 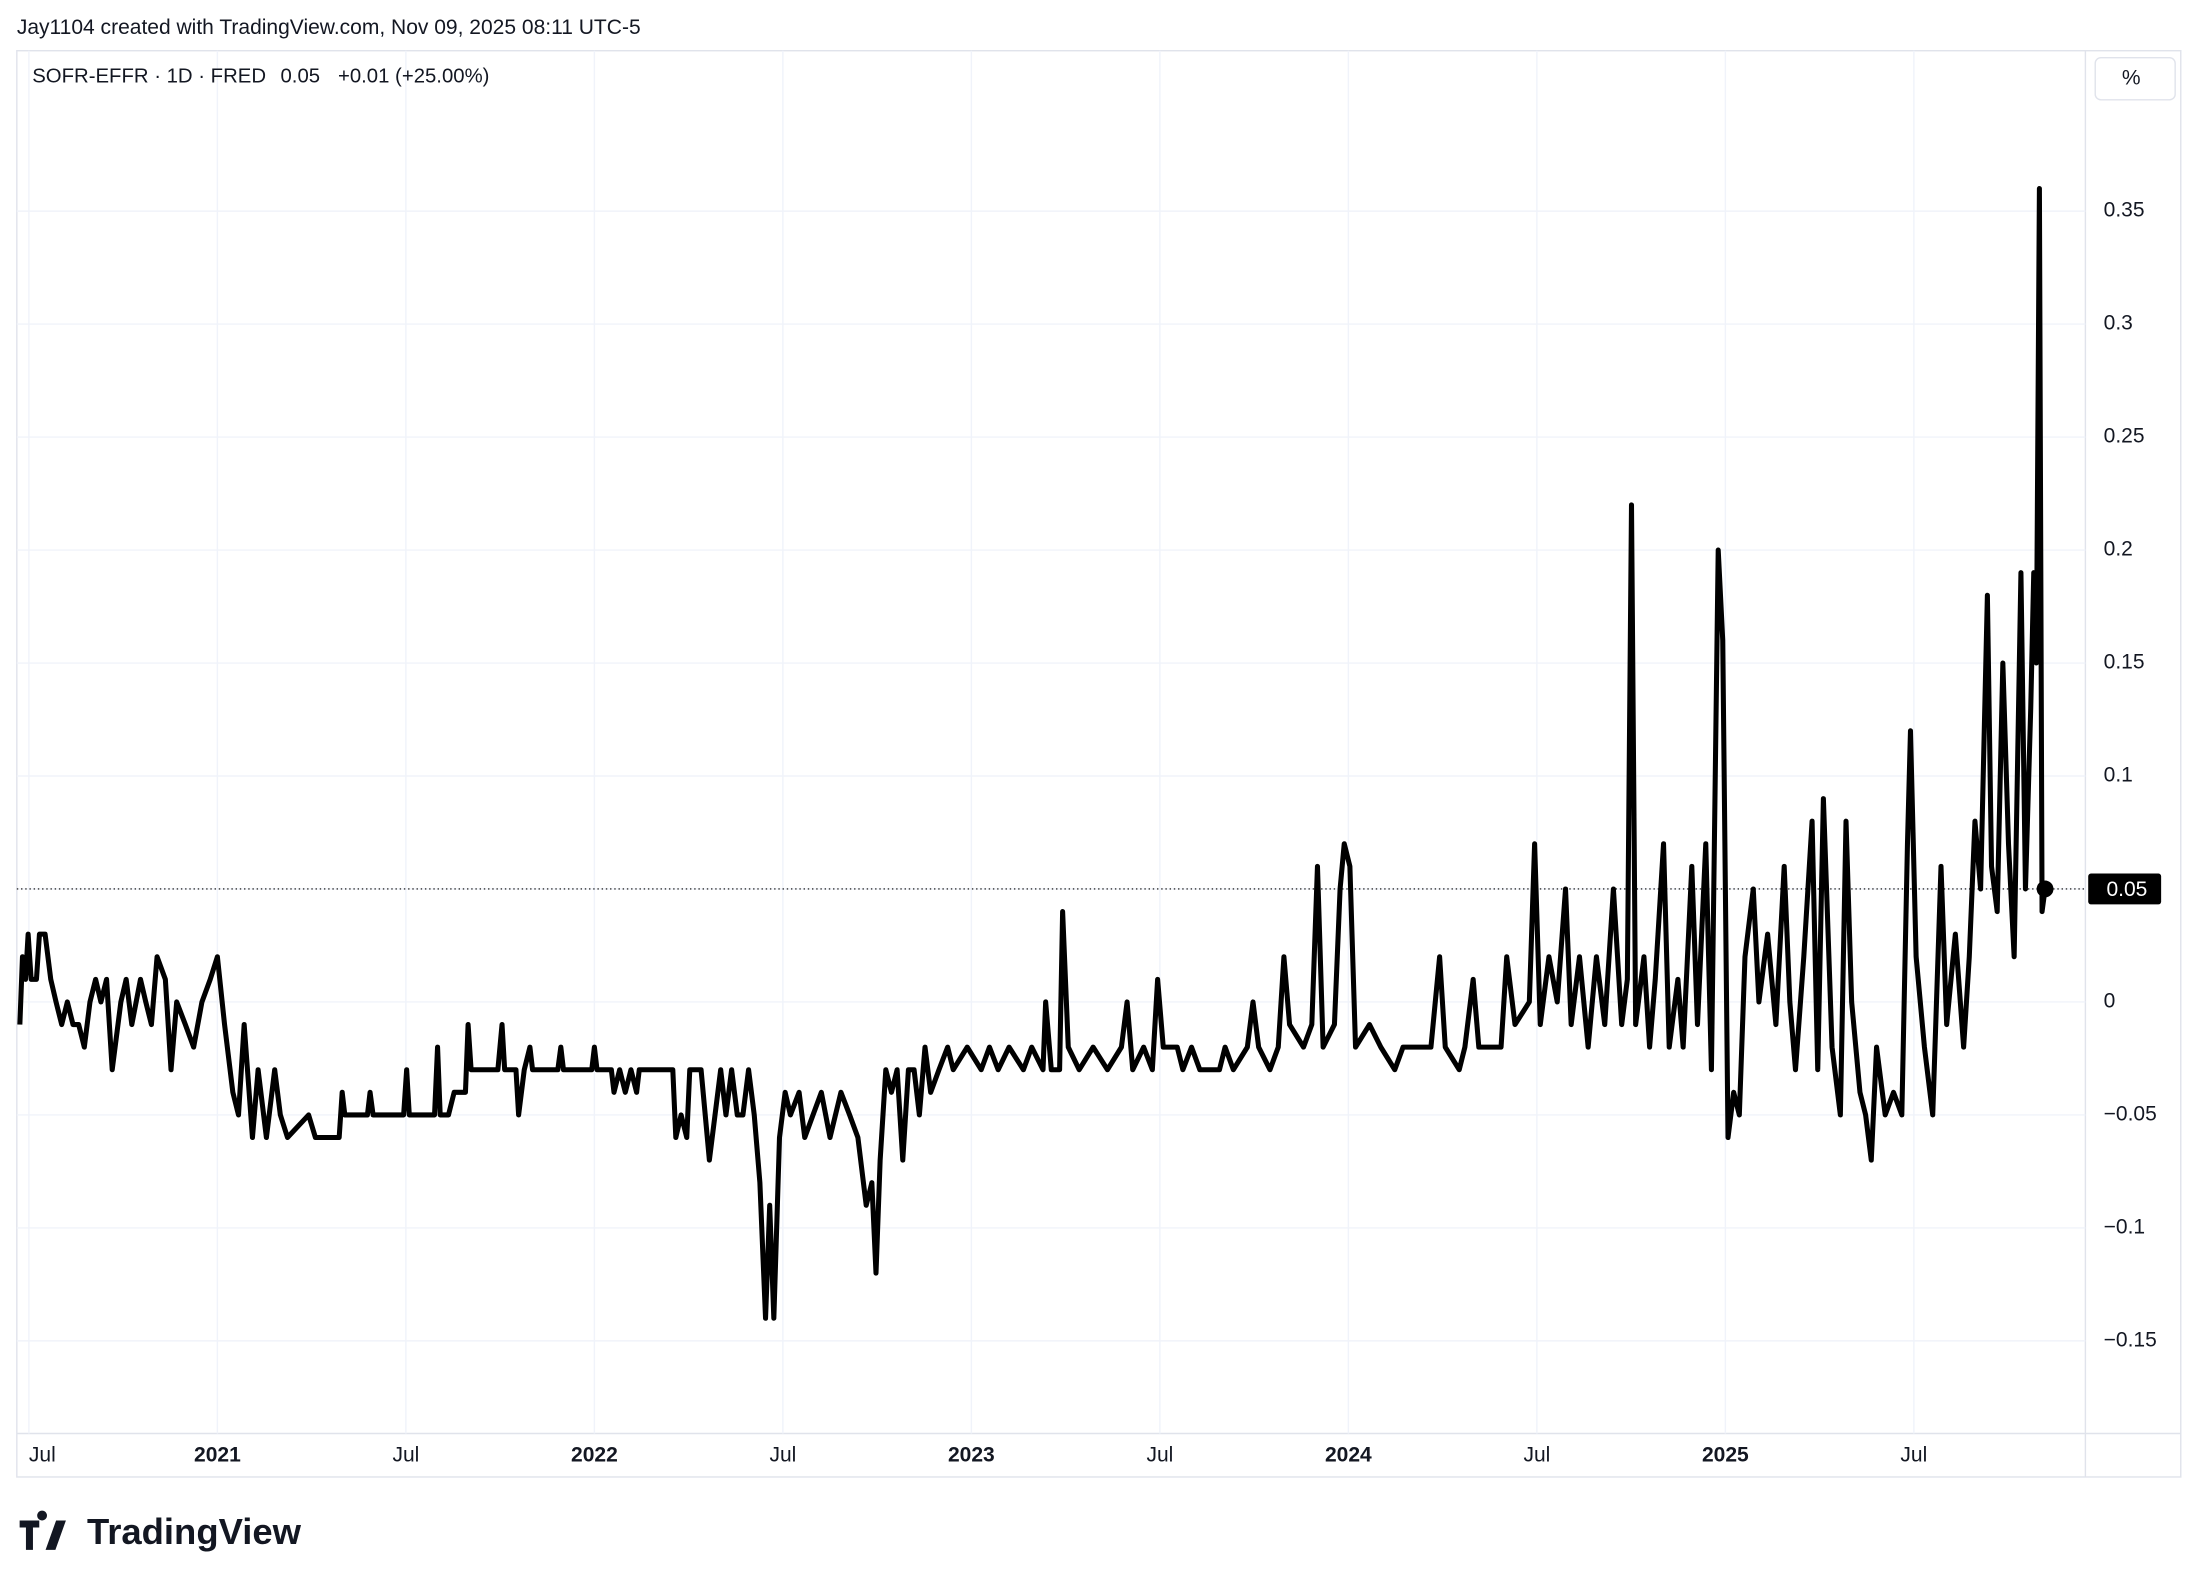 I want to click on y-tick-label: 0.35, so click(x=2124, y=210).